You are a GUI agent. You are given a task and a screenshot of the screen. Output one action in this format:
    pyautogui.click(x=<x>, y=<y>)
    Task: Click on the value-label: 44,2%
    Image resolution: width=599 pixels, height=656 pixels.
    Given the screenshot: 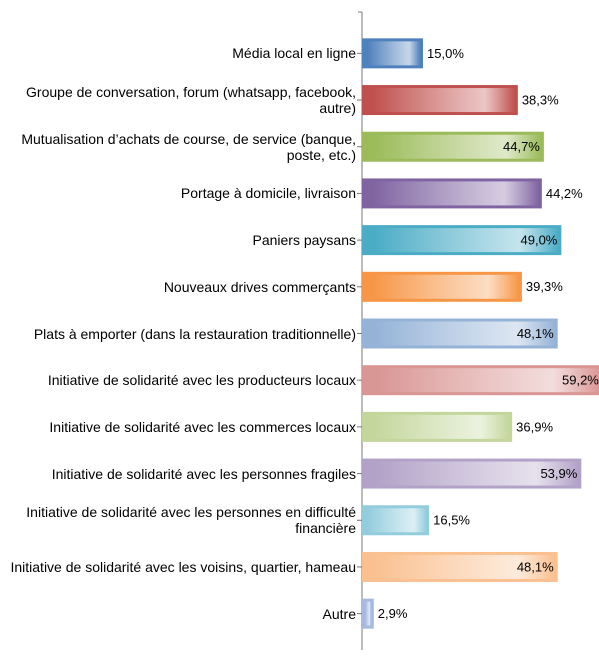 What is the action you would take?
    pyautogui.click(x=564, y=193)
    